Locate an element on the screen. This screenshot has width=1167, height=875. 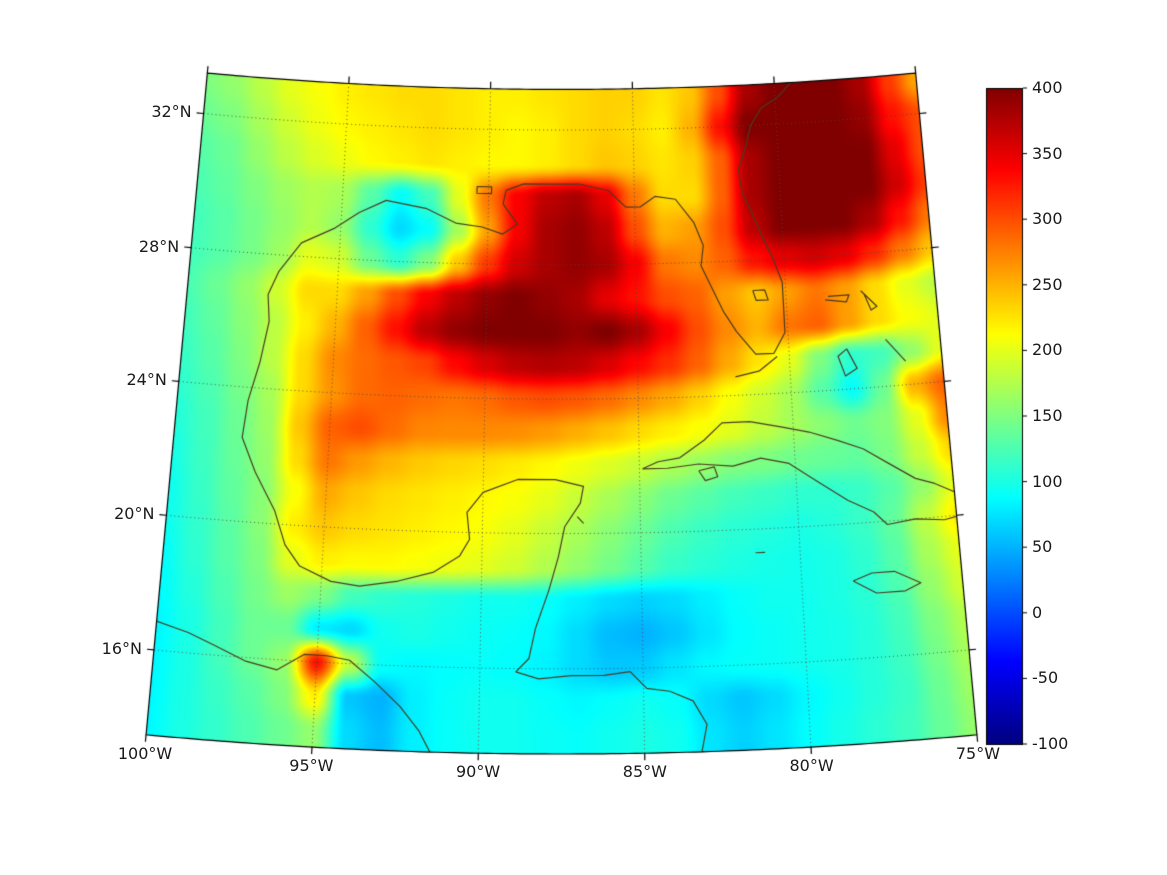
x-tick-label: 95°W is located at coordinates (311, 766).